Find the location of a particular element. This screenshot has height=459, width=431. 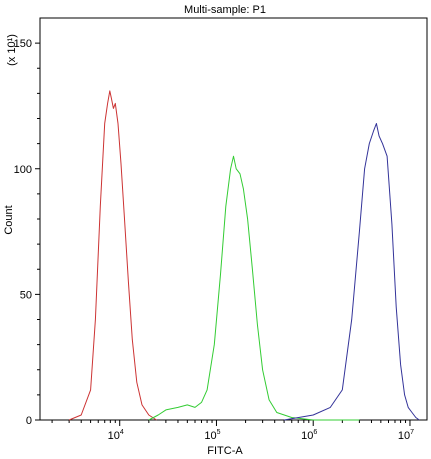

chart-title: Multi-sample: P1 is located at coordinates (225, 10).